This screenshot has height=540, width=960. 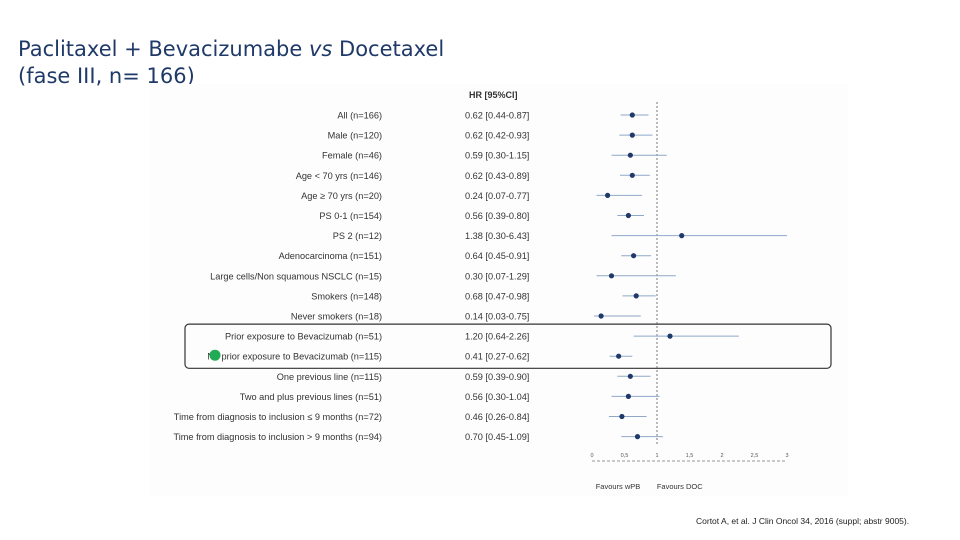 What do you see at coordinates (355, 136) in the screenshot?
I see `subgroup-label: Male (n=120)` at bounding box center [355, 136].